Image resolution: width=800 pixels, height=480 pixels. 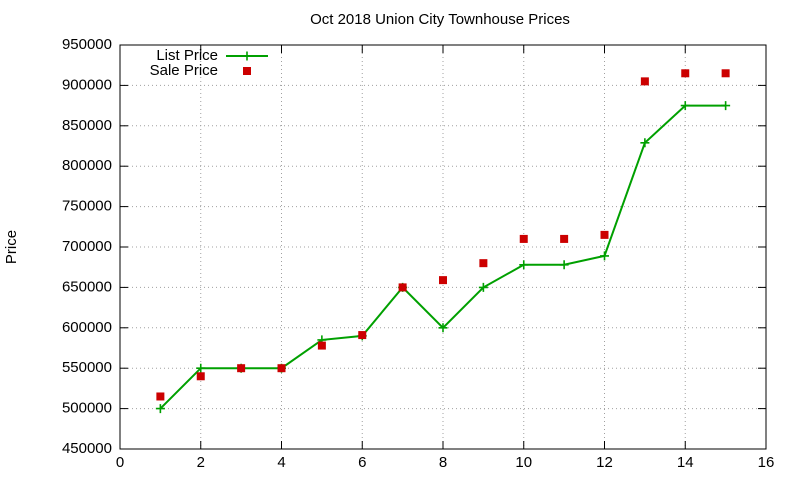 What do you see at coordinates (87, 246) in the screenshot?
I see `y-tick-label: 700000` at bounding box center [87, 246].